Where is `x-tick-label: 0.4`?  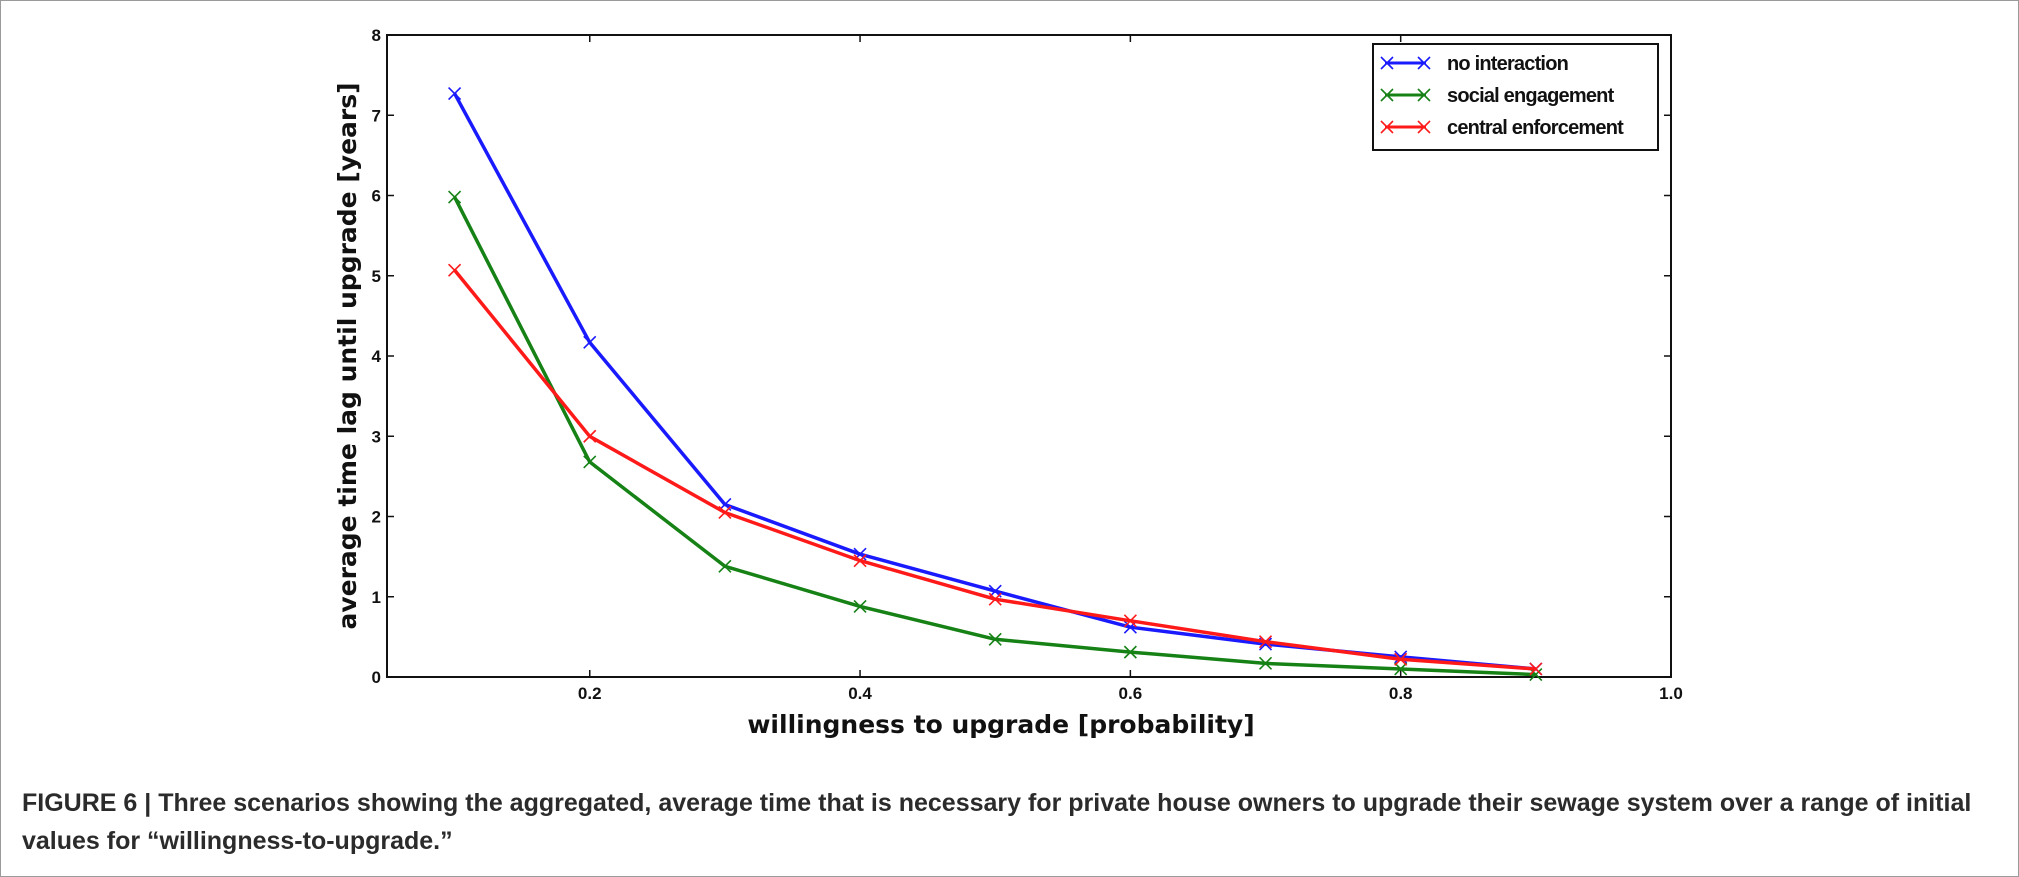 x-tick-label: 0.4 is located at coordinates (860, 693).